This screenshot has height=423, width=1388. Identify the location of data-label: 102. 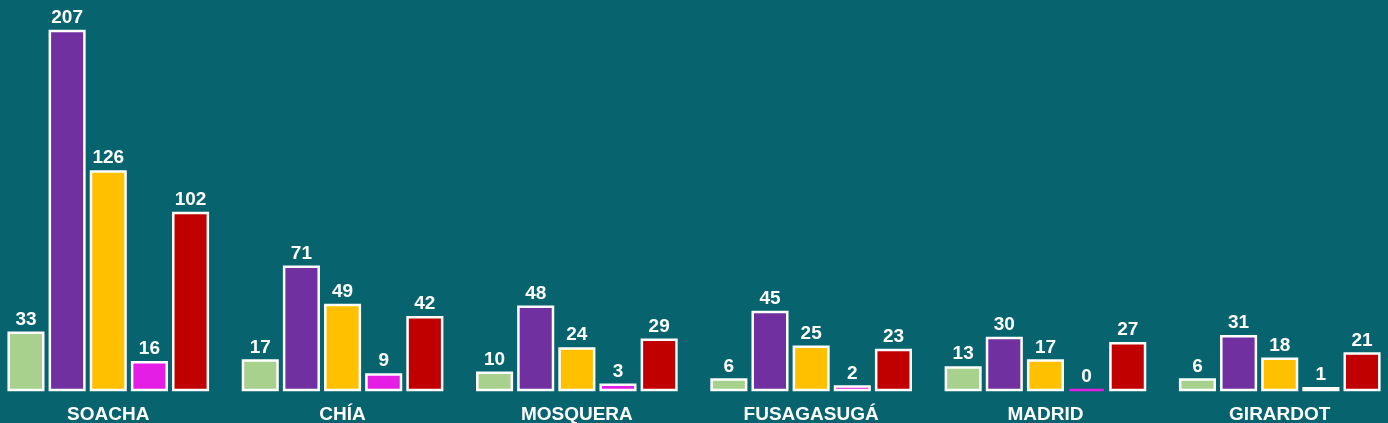
(190, 199).